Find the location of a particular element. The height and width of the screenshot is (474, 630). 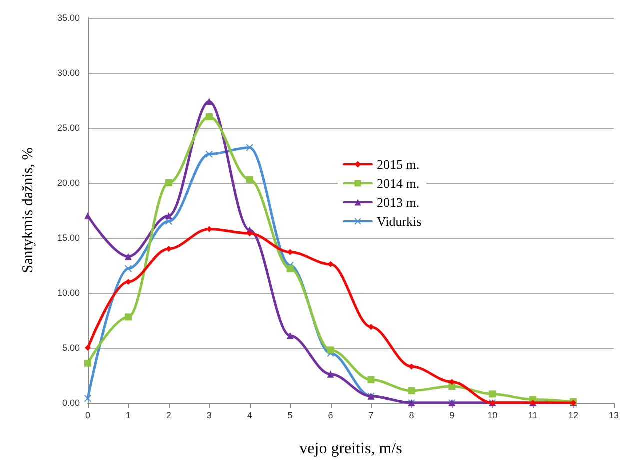

x-tick-label: 5 is located at coordinates (290, 415).